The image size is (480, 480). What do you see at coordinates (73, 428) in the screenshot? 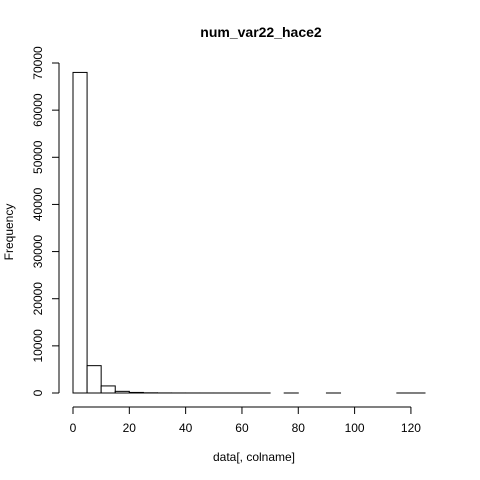
I see `x-tick-label-0: 0` at bounding box center [73, 428].